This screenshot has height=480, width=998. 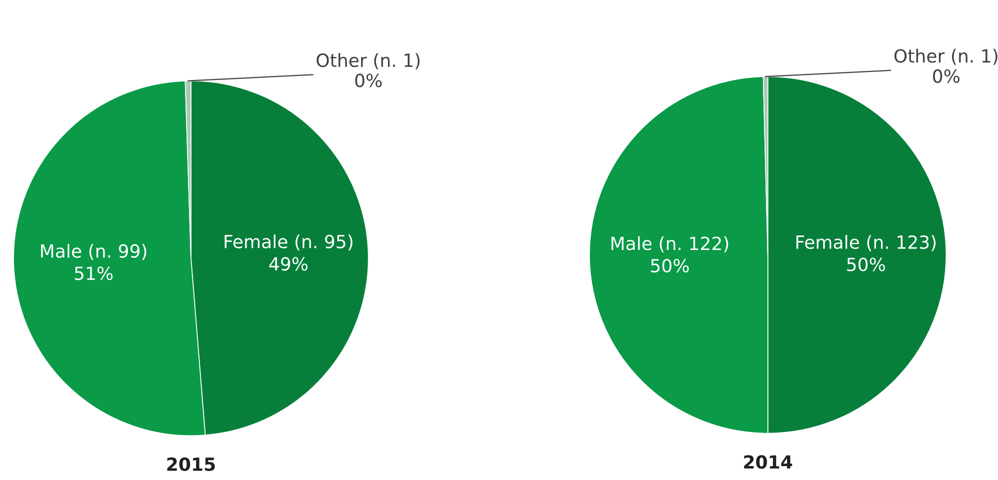 I want to click on text: 2014, so click(x=768, y=462).